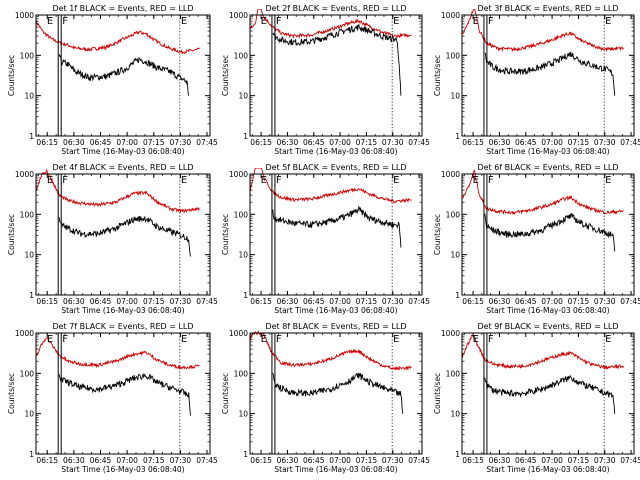  Describe the element at coordinates (122, 326) in the screenshot. I see `chart-title: Det 7f BLACK = Events, RED = LLD` at that location.